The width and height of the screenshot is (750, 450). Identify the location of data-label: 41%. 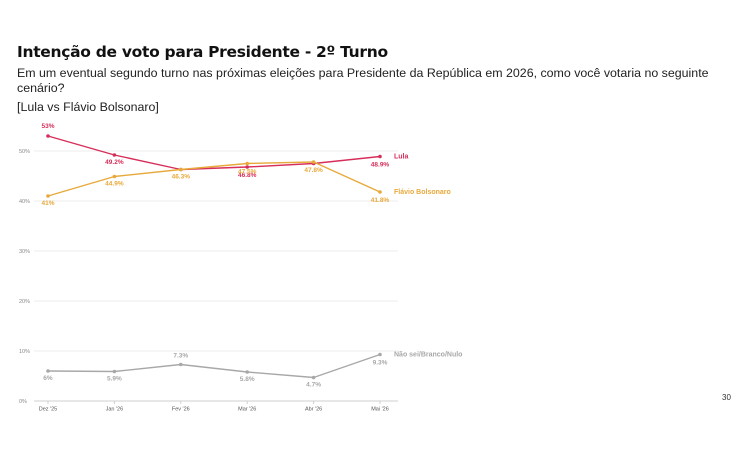
(47, 203).